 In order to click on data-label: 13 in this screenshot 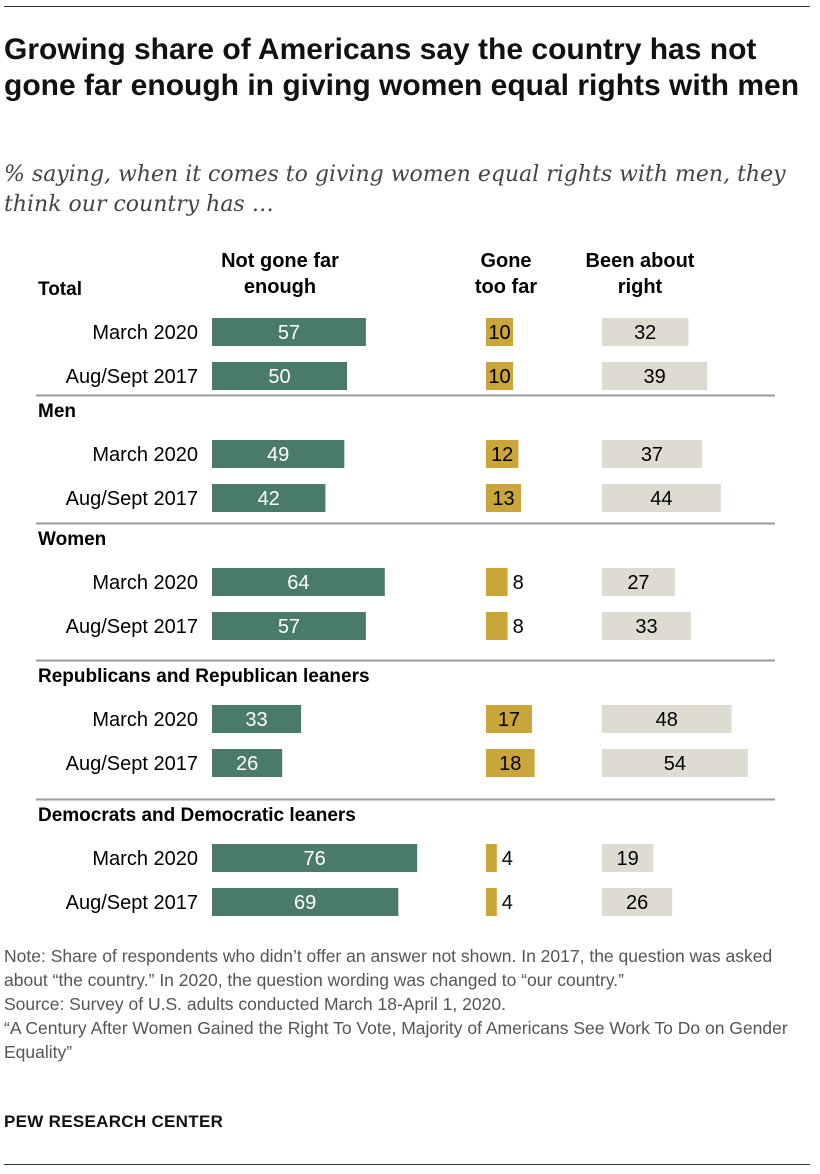, I will do `click(503, 499)`.